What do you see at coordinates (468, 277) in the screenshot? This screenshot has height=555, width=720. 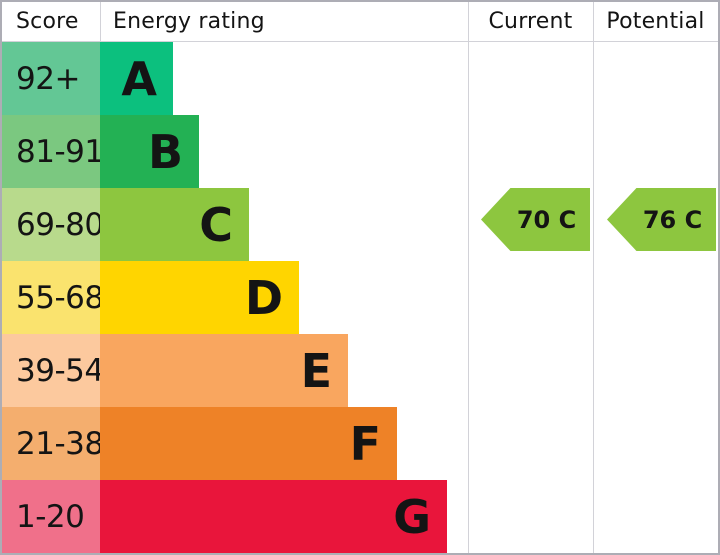 I see `current-column-divider` at bounding box center [468, 277].